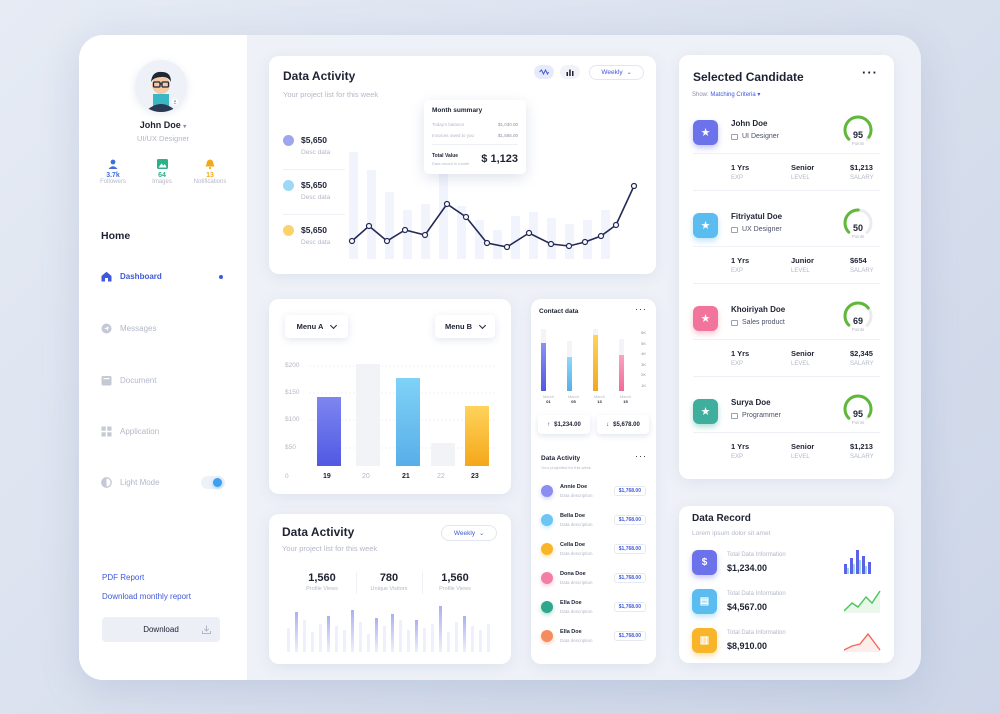 The height and width of the screenshot is (714, 1000). What do you see at coordinates (161, 629) in the screenshot?
I see `download-button: Download` at bounding box center [161, 629].